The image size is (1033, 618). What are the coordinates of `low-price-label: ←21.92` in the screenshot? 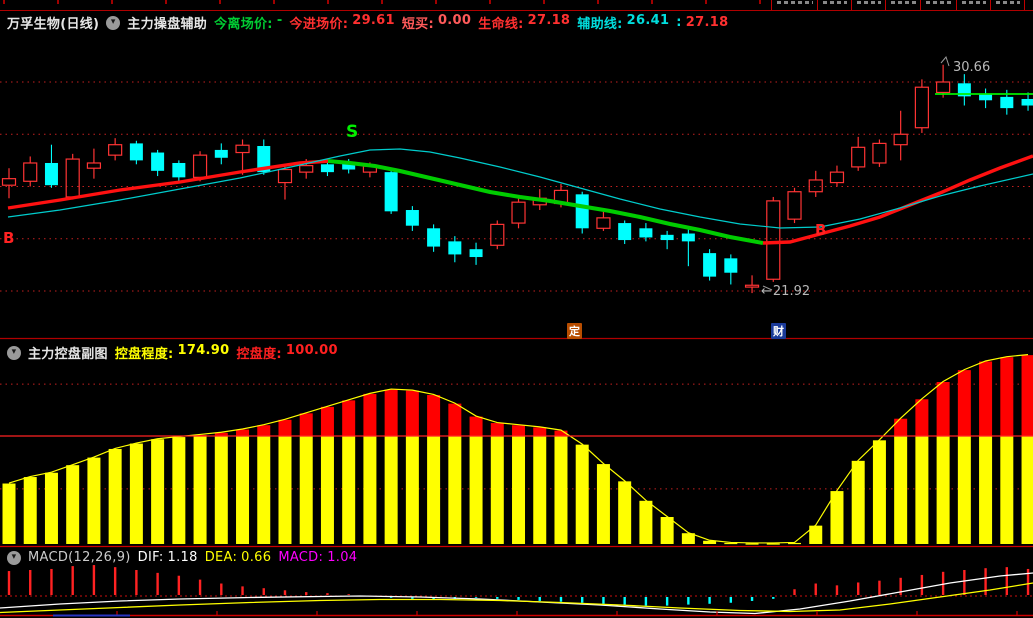 It's located at (786, 291).